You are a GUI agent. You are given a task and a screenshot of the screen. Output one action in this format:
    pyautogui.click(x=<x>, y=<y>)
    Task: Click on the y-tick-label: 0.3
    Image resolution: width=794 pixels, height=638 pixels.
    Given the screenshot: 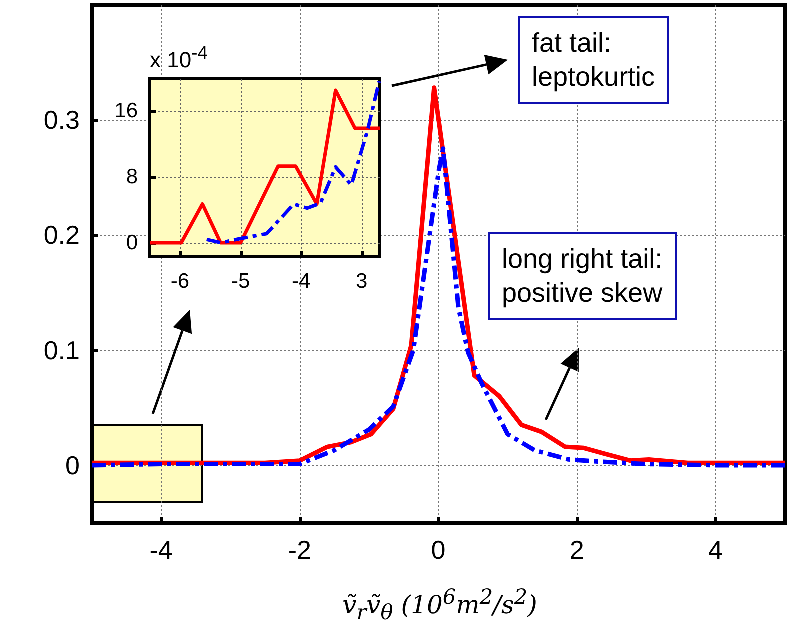 What is the action you would take?
    pyautogui.click(x=62, y=120)
    